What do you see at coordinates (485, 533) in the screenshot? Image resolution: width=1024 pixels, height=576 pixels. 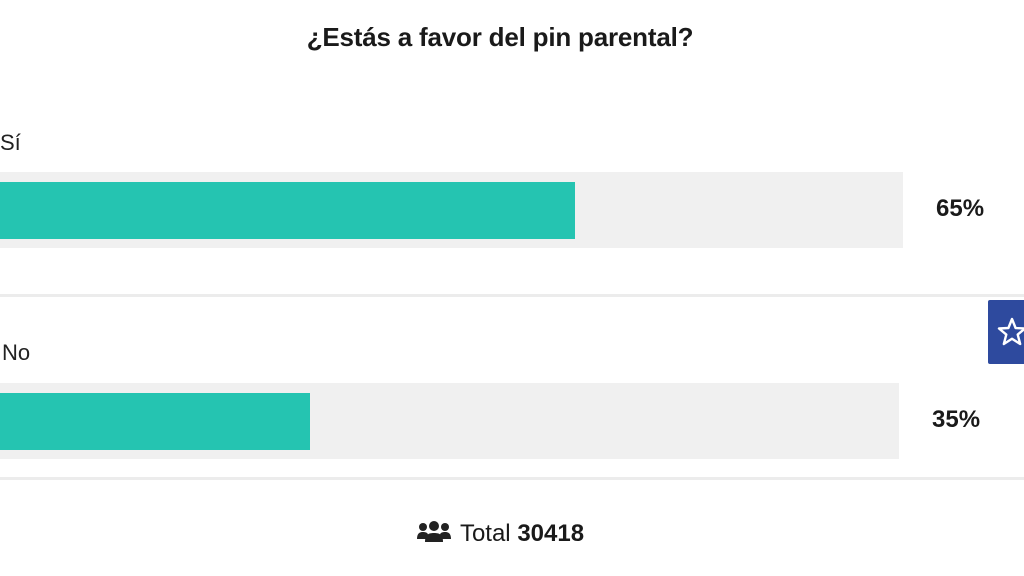 I see `total-label: Total` at bounding box center [485, 533].